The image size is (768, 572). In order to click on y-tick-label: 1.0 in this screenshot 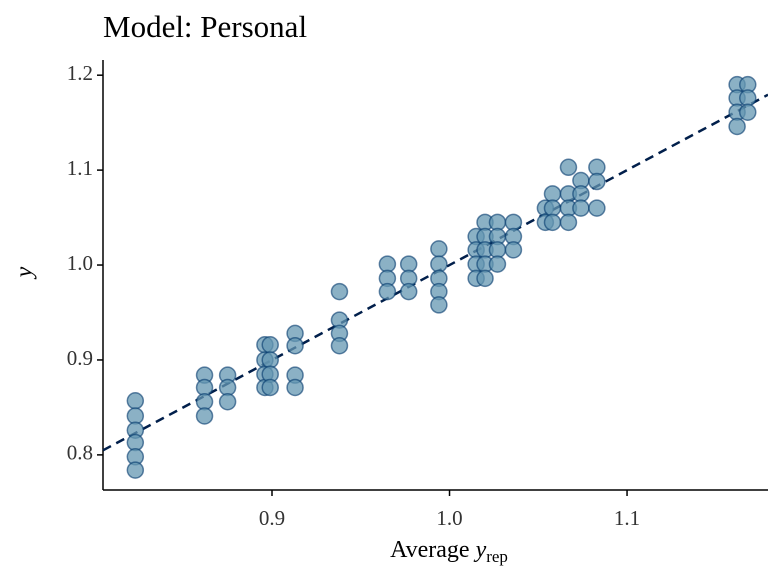, I will do `click(80, 263)`.